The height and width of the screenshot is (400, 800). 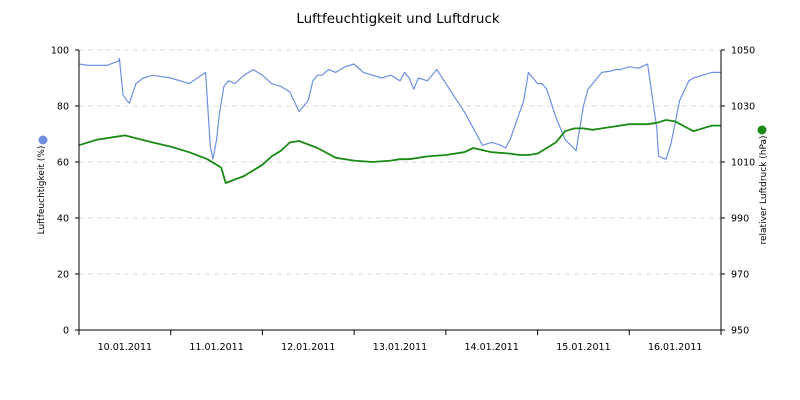 What do you see at coordinates (743, 51) in the screenshot?
I see `right-tick-label: 1050` at bounding box center [743, 51].